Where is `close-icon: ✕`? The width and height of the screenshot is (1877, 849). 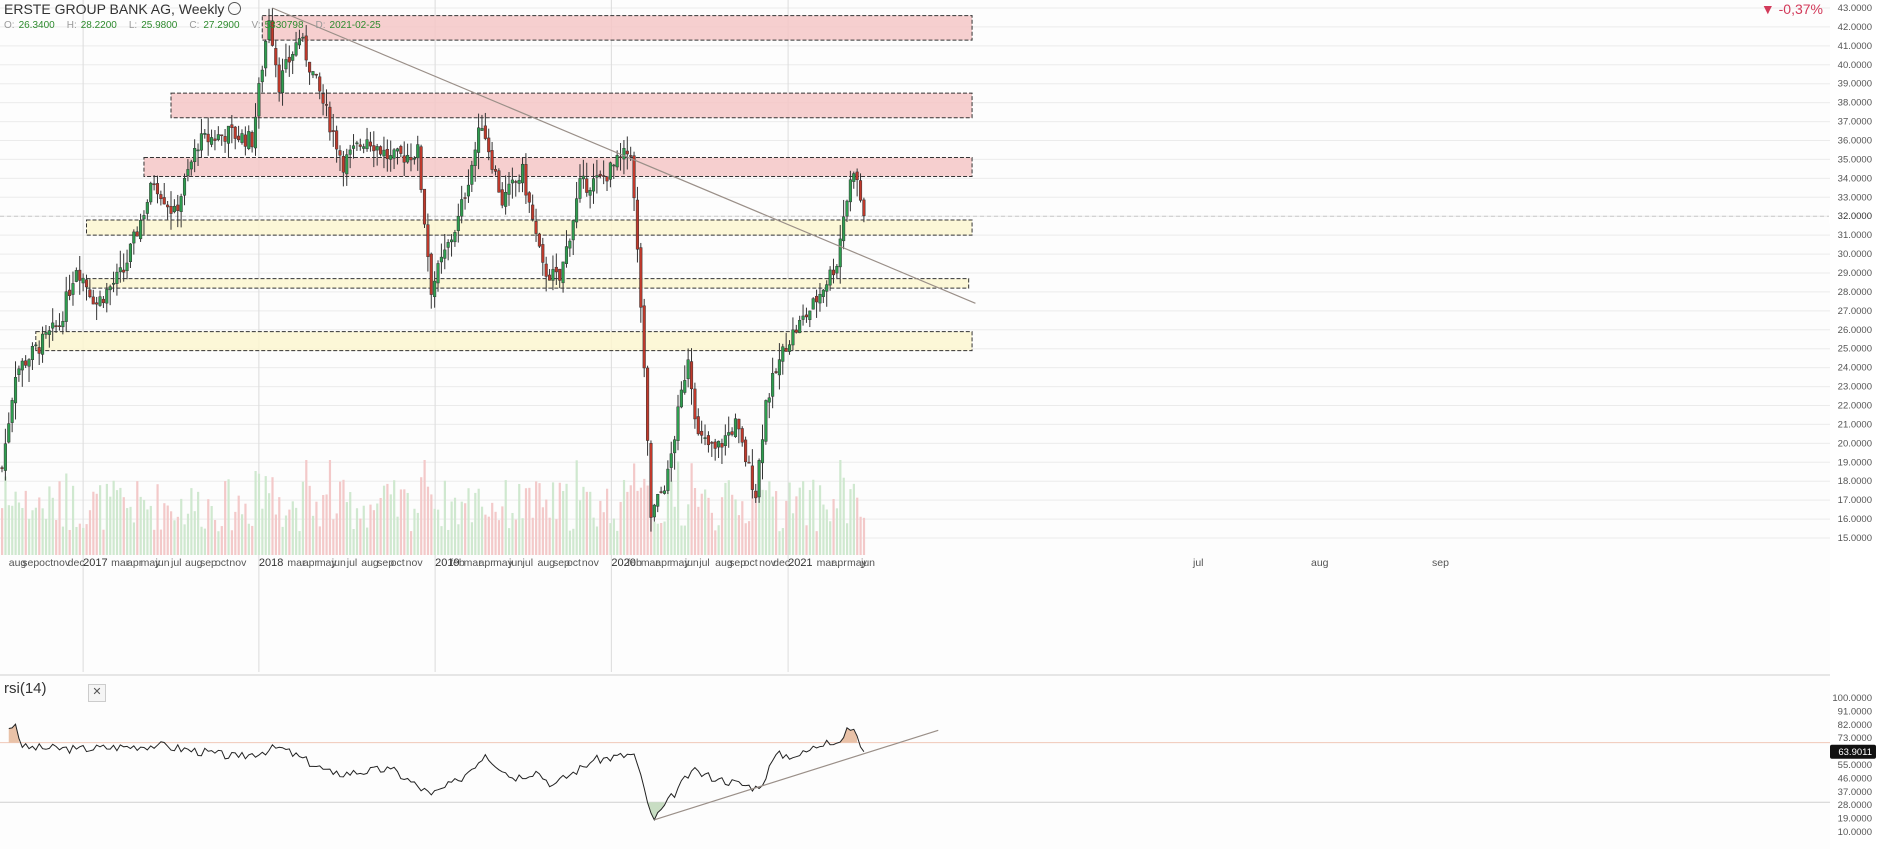
close-icon: ✕ is located at coordinates (97, 693).